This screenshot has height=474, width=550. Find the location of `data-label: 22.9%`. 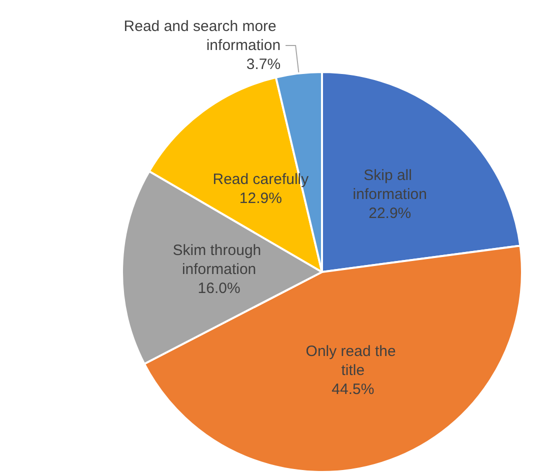

data-label: 22.9% is located at coordinates (390, 213).